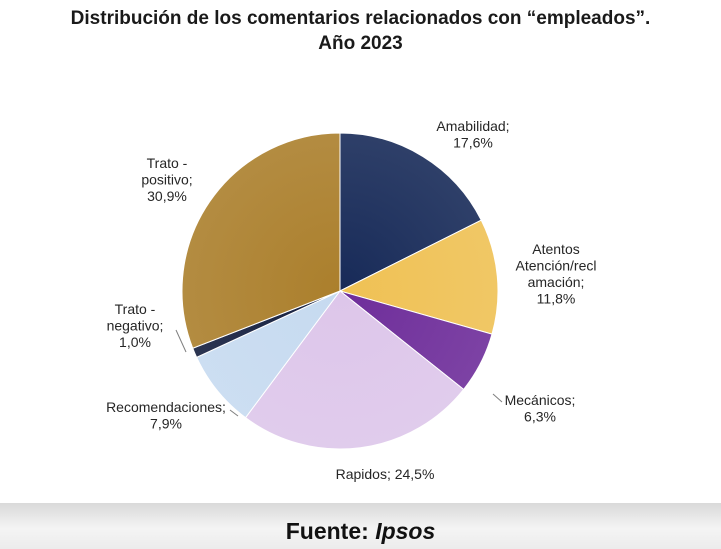 Image resolution: width=721 pixels, height=549 pixels. I want to click on slice-label-3: Mecánicos; 6,3%, so click(540, 408).